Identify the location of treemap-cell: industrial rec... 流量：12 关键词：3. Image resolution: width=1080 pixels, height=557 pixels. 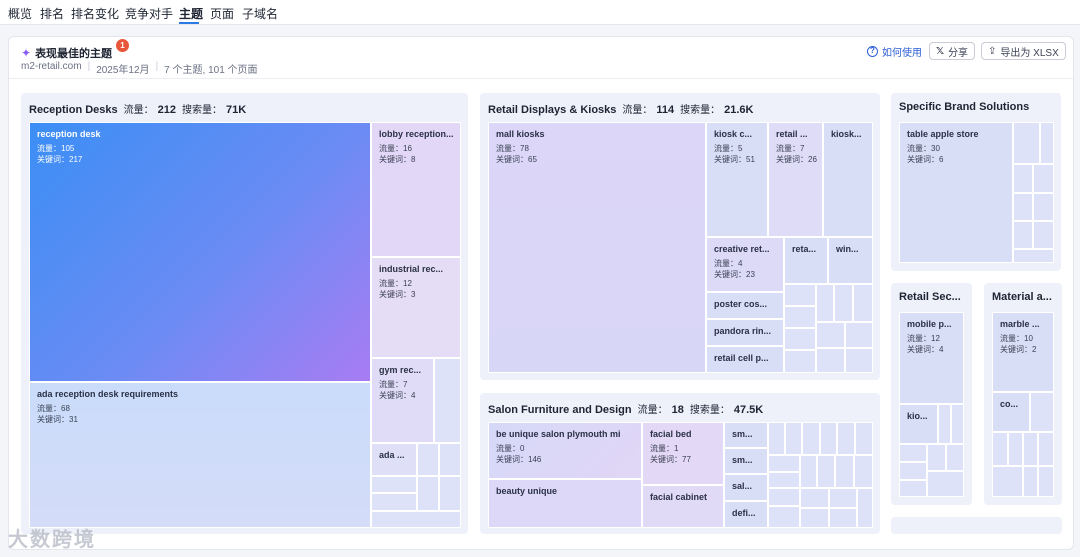
(416, 307).